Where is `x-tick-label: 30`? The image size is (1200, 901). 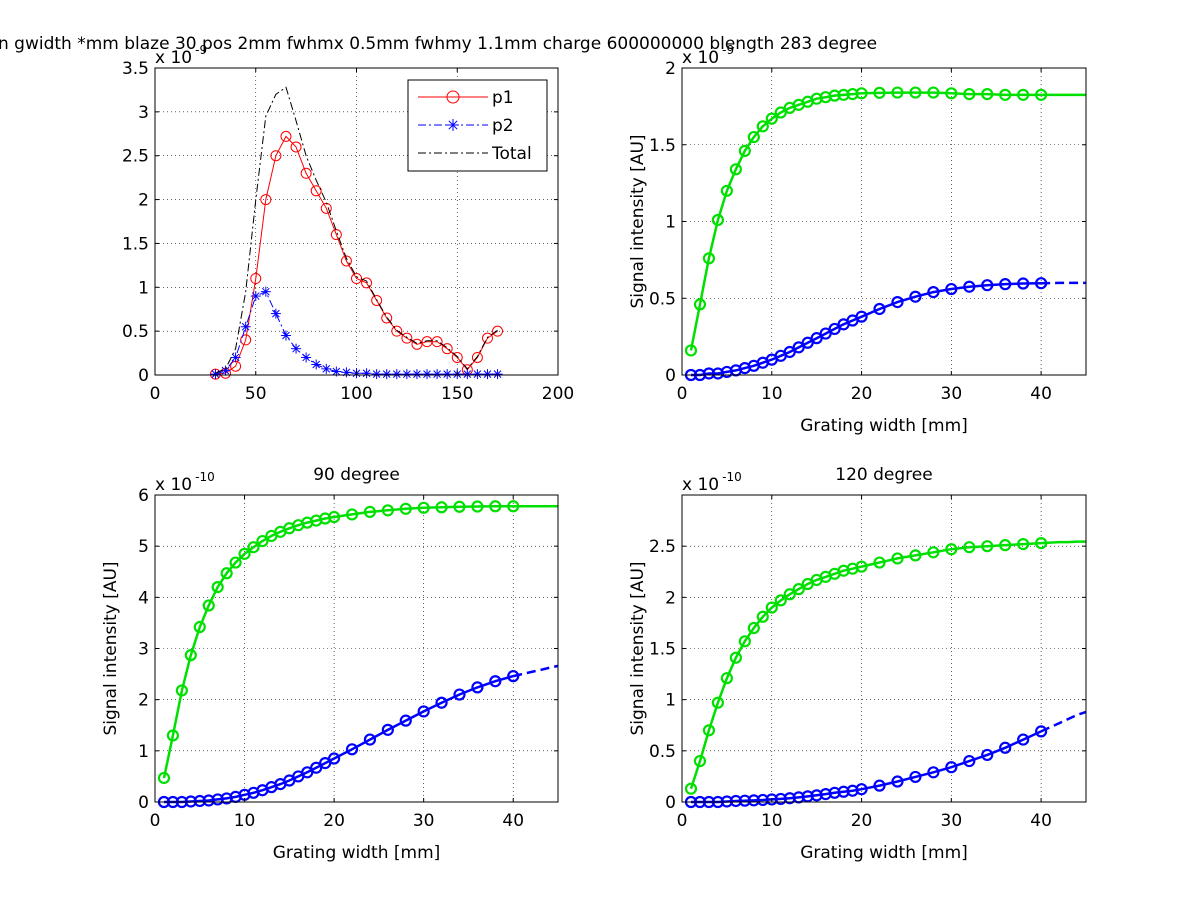
x-tick-label: 30 is located at coordinates (952, 821).